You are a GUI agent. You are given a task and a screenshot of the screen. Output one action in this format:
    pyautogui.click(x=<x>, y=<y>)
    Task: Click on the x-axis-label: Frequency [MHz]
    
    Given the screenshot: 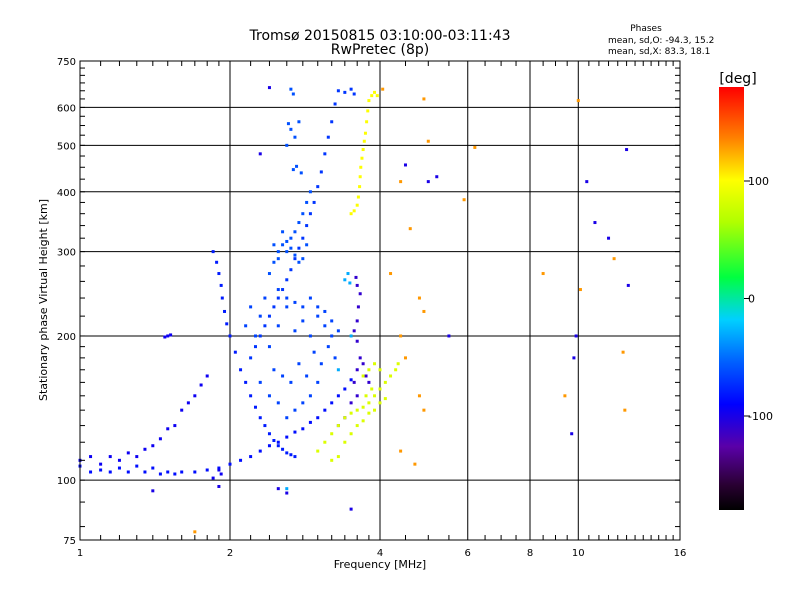 What is the action you would take?
    pyautogui.click(x=380, y=564)
    